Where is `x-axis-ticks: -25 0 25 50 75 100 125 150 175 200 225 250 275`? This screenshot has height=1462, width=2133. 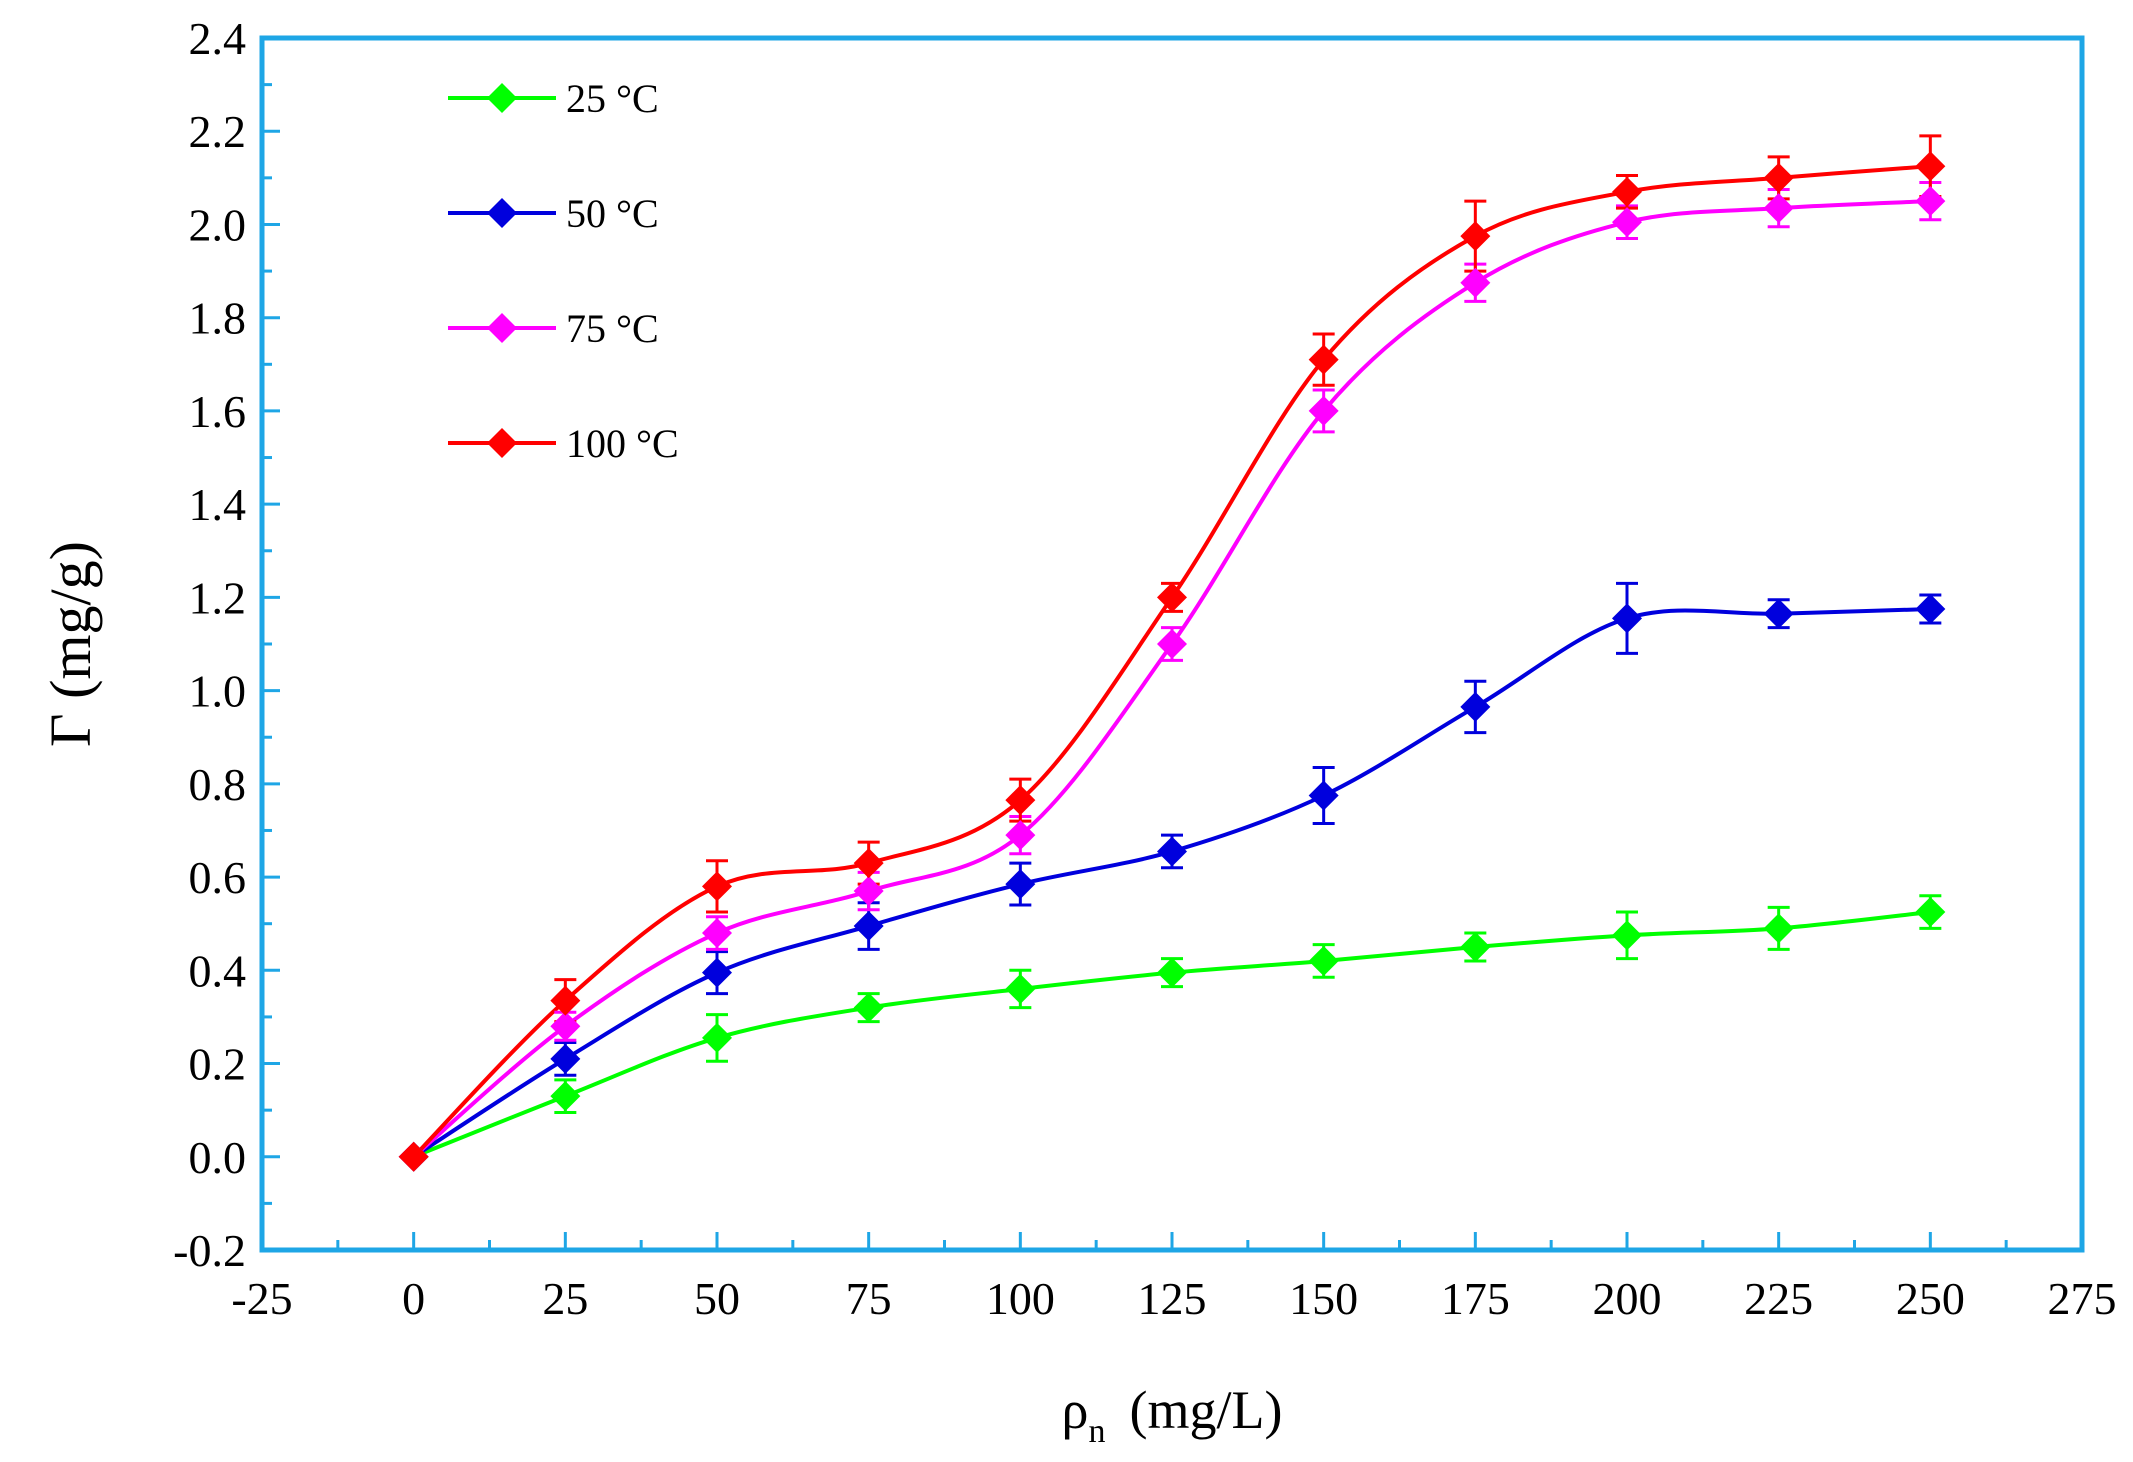 x-axis-ticks: -25 0 25 50 75 100 125 150 175 200 225 250 275 is located at coordinates (1174, 1278).